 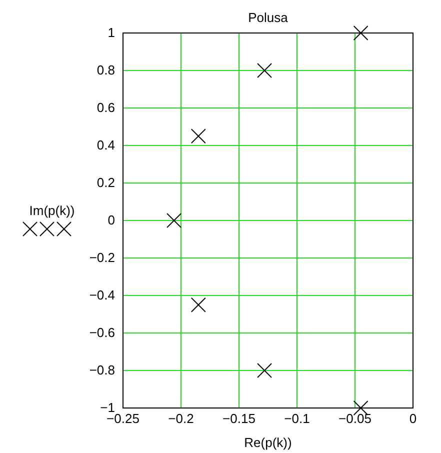 I want to click on y-tick-label: −0.6, so click(x=102, y=332).